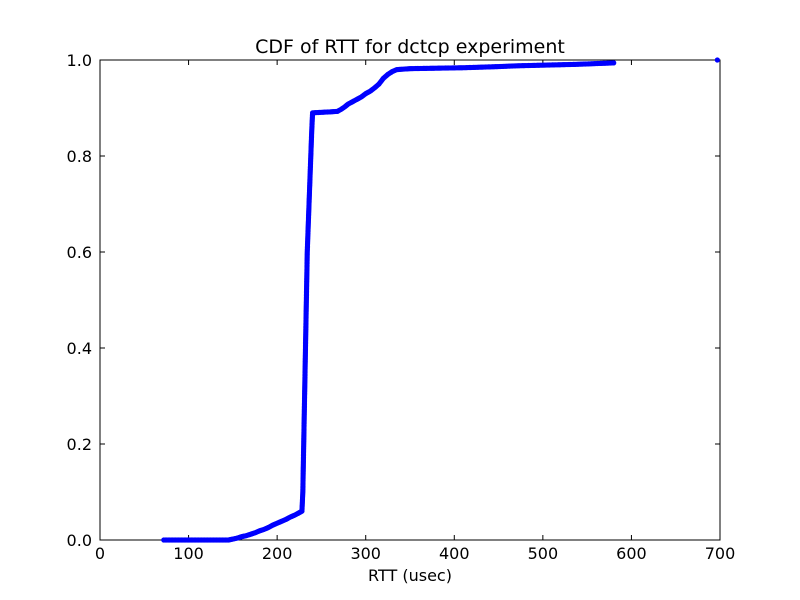 Image resolution: width=800 pixels, height=600 pixels. I want to click on y-tick-label: 0.0, so click(79, 540).